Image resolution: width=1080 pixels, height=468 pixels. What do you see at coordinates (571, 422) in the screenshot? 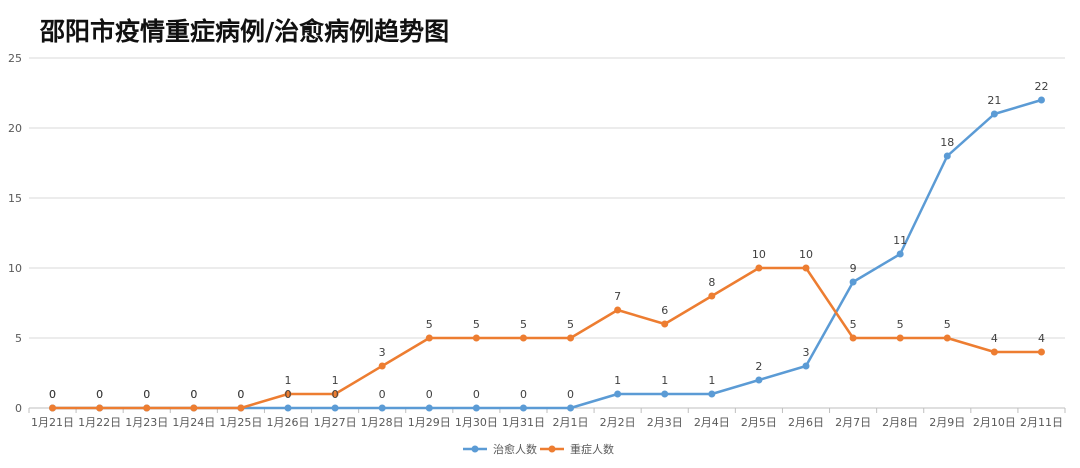
I see `x-tick-label: 2月1日` at bounding box center [571, 422].